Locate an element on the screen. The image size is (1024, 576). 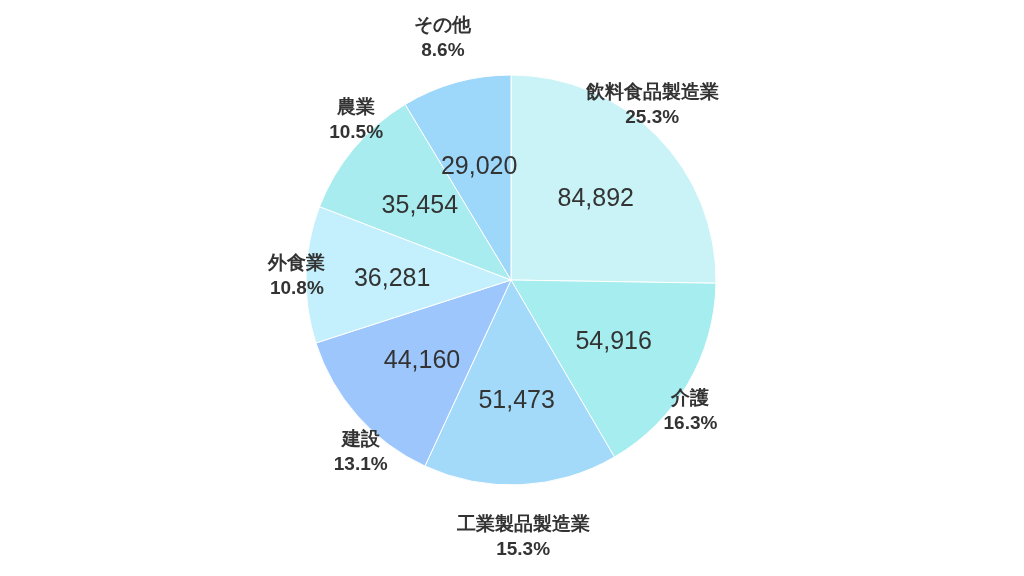
text: 13.1% is located at coordinates (360, 463).